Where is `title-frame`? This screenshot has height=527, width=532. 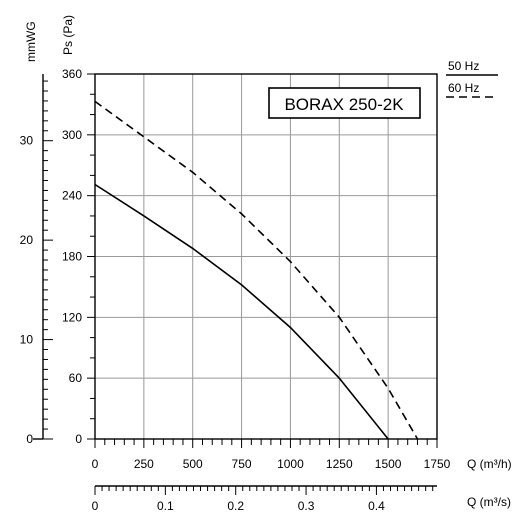
title-frame is located at coordinates (344, 103).